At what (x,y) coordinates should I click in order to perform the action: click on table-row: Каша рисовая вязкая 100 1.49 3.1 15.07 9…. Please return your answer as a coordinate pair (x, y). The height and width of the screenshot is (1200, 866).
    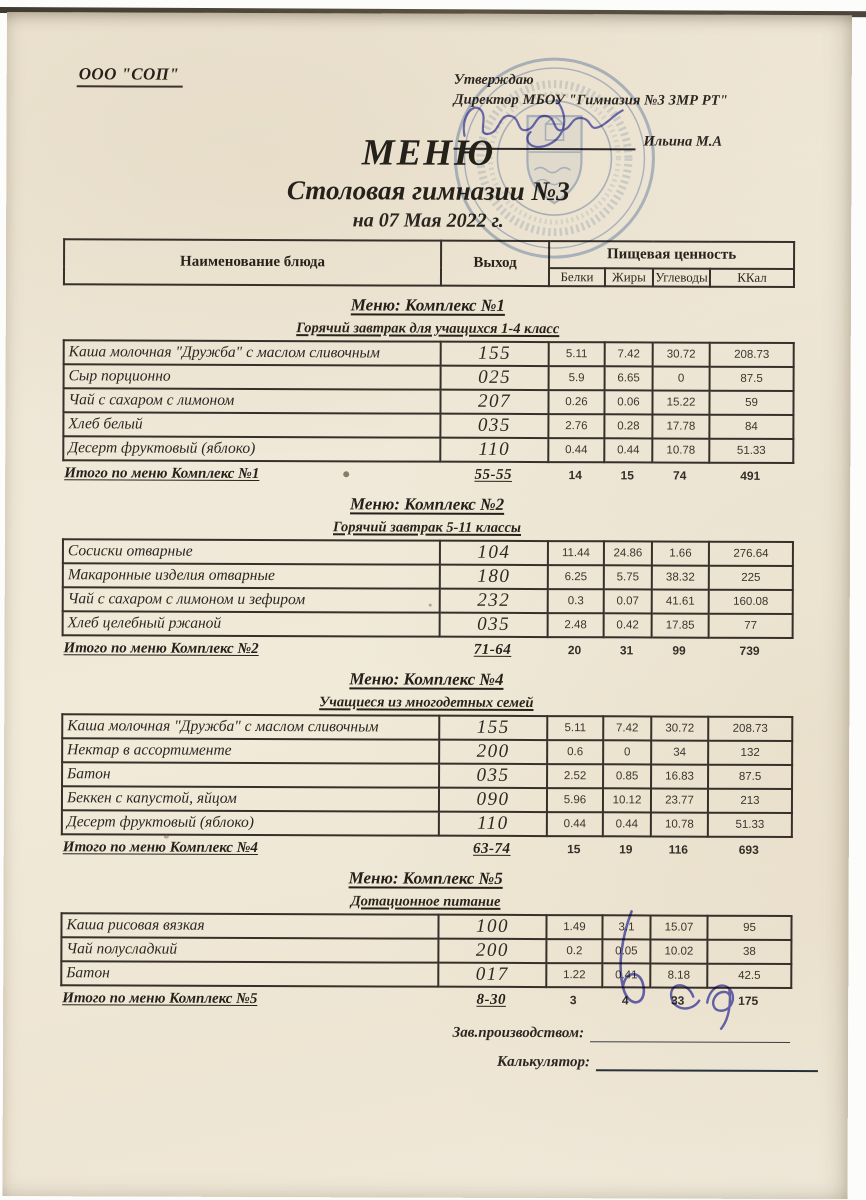
    Looking at the image, I should click on (426, 927).